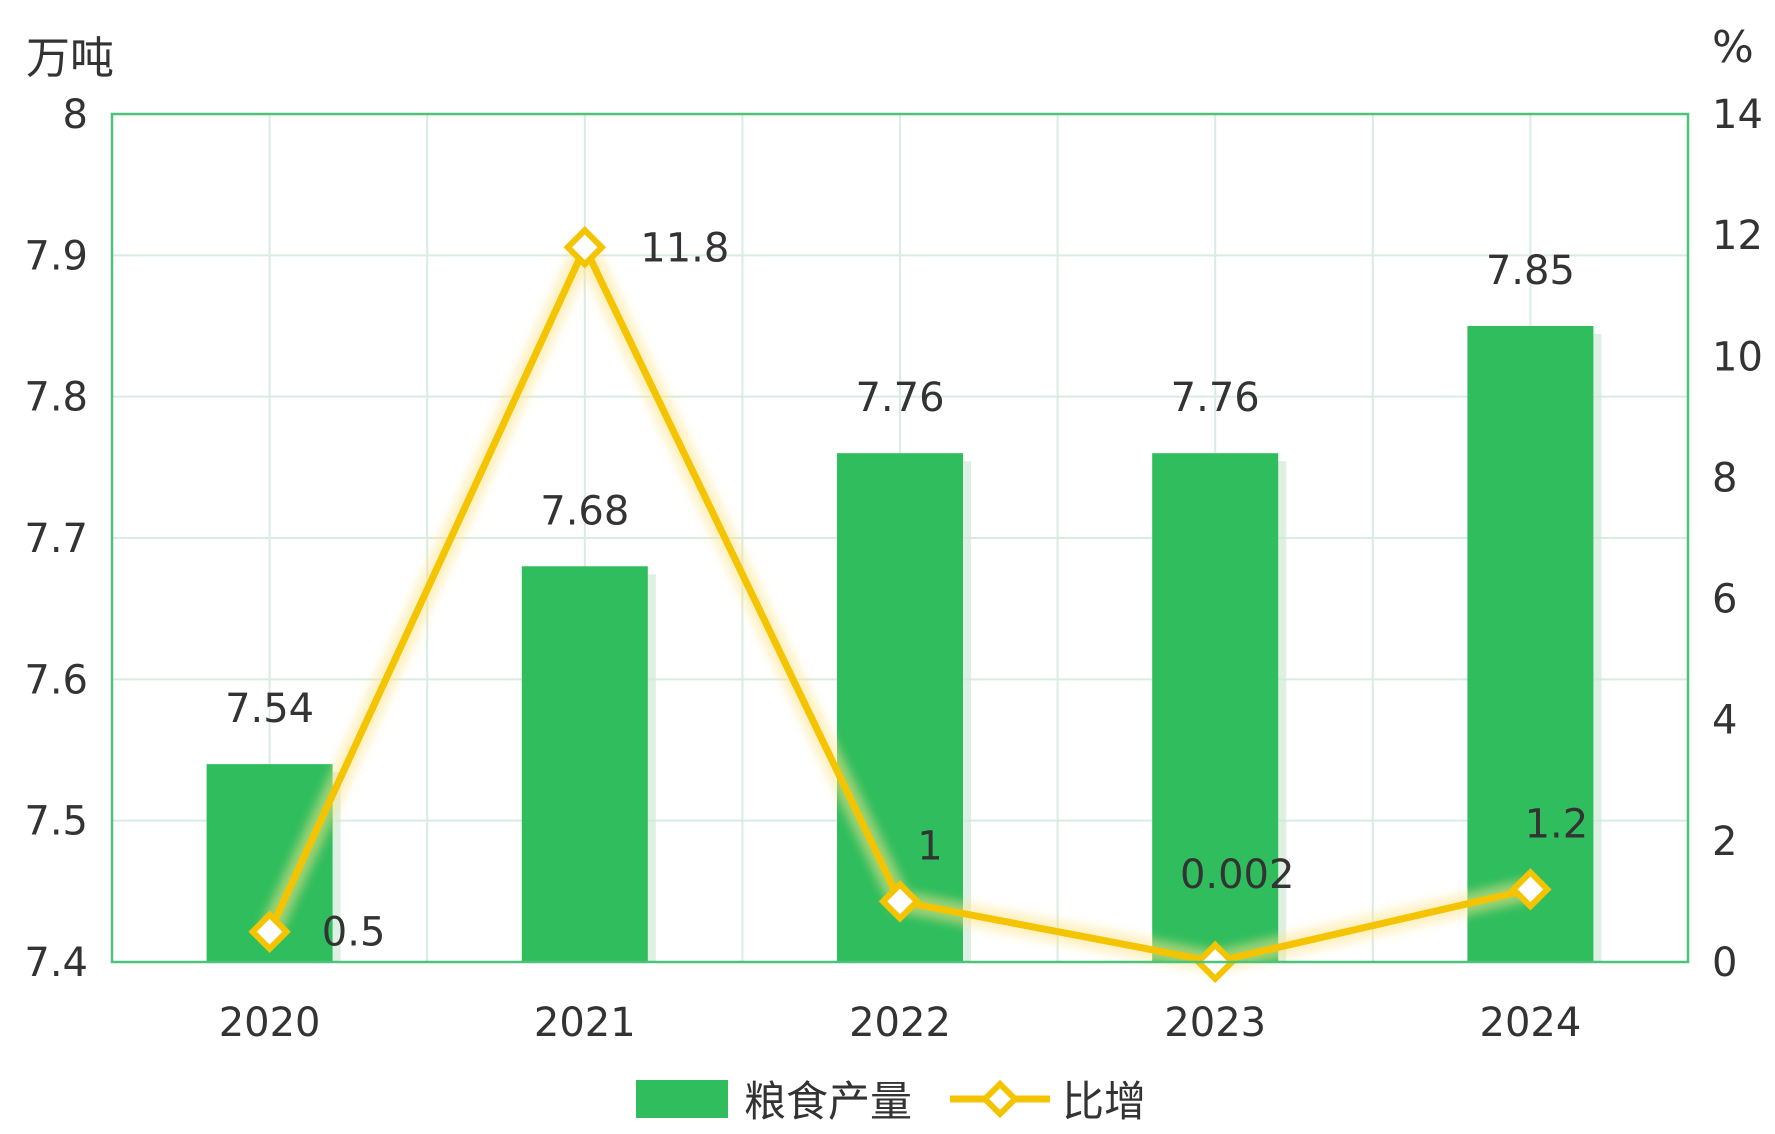 The width and height of the screenshot is (1775, 1134). What do you see at coordinates (1724, 842) in the screenshot?
I see `right-axis-tick-label: 2` at bounding box center [1724, 842].